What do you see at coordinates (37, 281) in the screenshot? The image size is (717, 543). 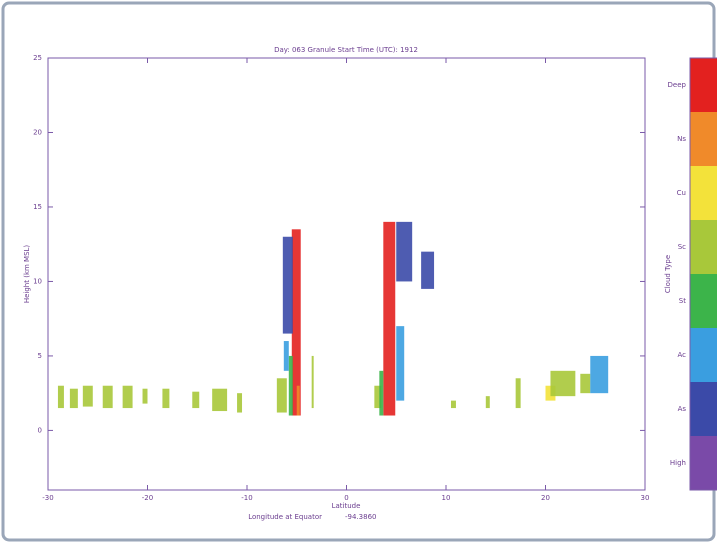 I see `y-tick-label: 10` at bounding box center [37, 281].